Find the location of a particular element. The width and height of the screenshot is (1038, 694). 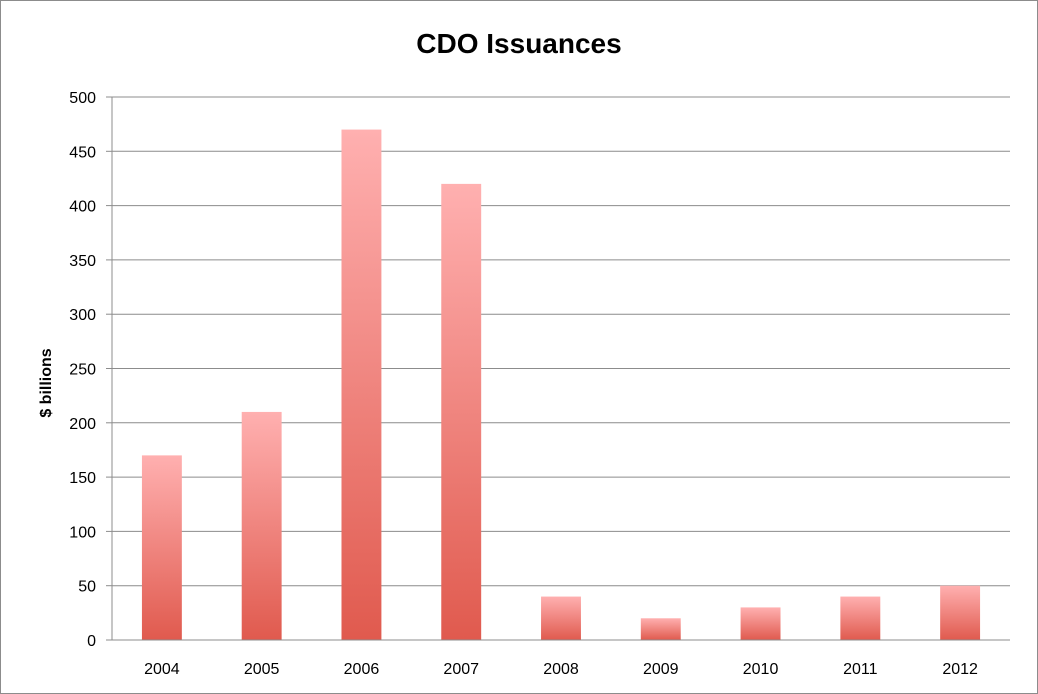

y-tick-label: 350 is located at coordinates (82, 261).